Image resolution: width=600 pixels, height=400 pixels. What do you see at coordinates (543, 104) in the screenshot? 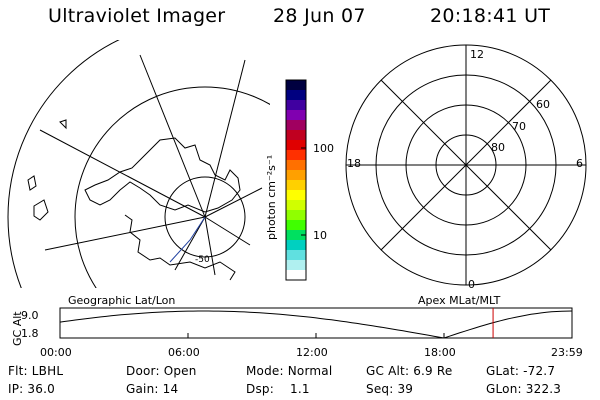
I see `polar-lat-60: 60` at bounding box center [543, 104].